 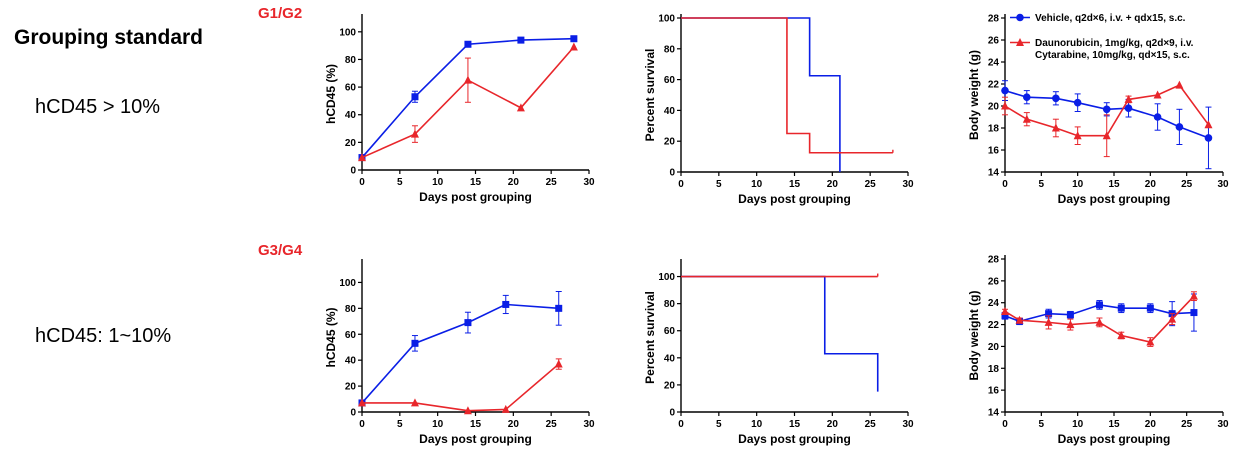 What do you see at coordinates (103, 336) in the screenshot?
I see `row-2-criterion: hCD45: 1~10%` at bounding box center [103, 336].